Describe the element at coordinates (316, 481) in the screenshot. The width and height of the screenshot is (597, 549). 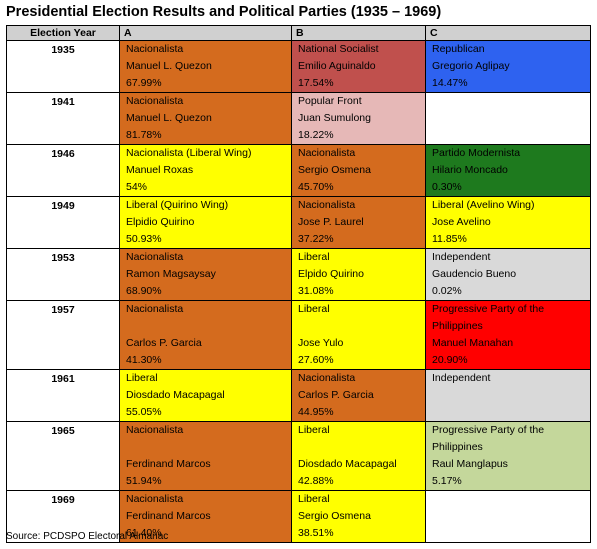
I see `candidate-cell-line: 42.88%` at that location.